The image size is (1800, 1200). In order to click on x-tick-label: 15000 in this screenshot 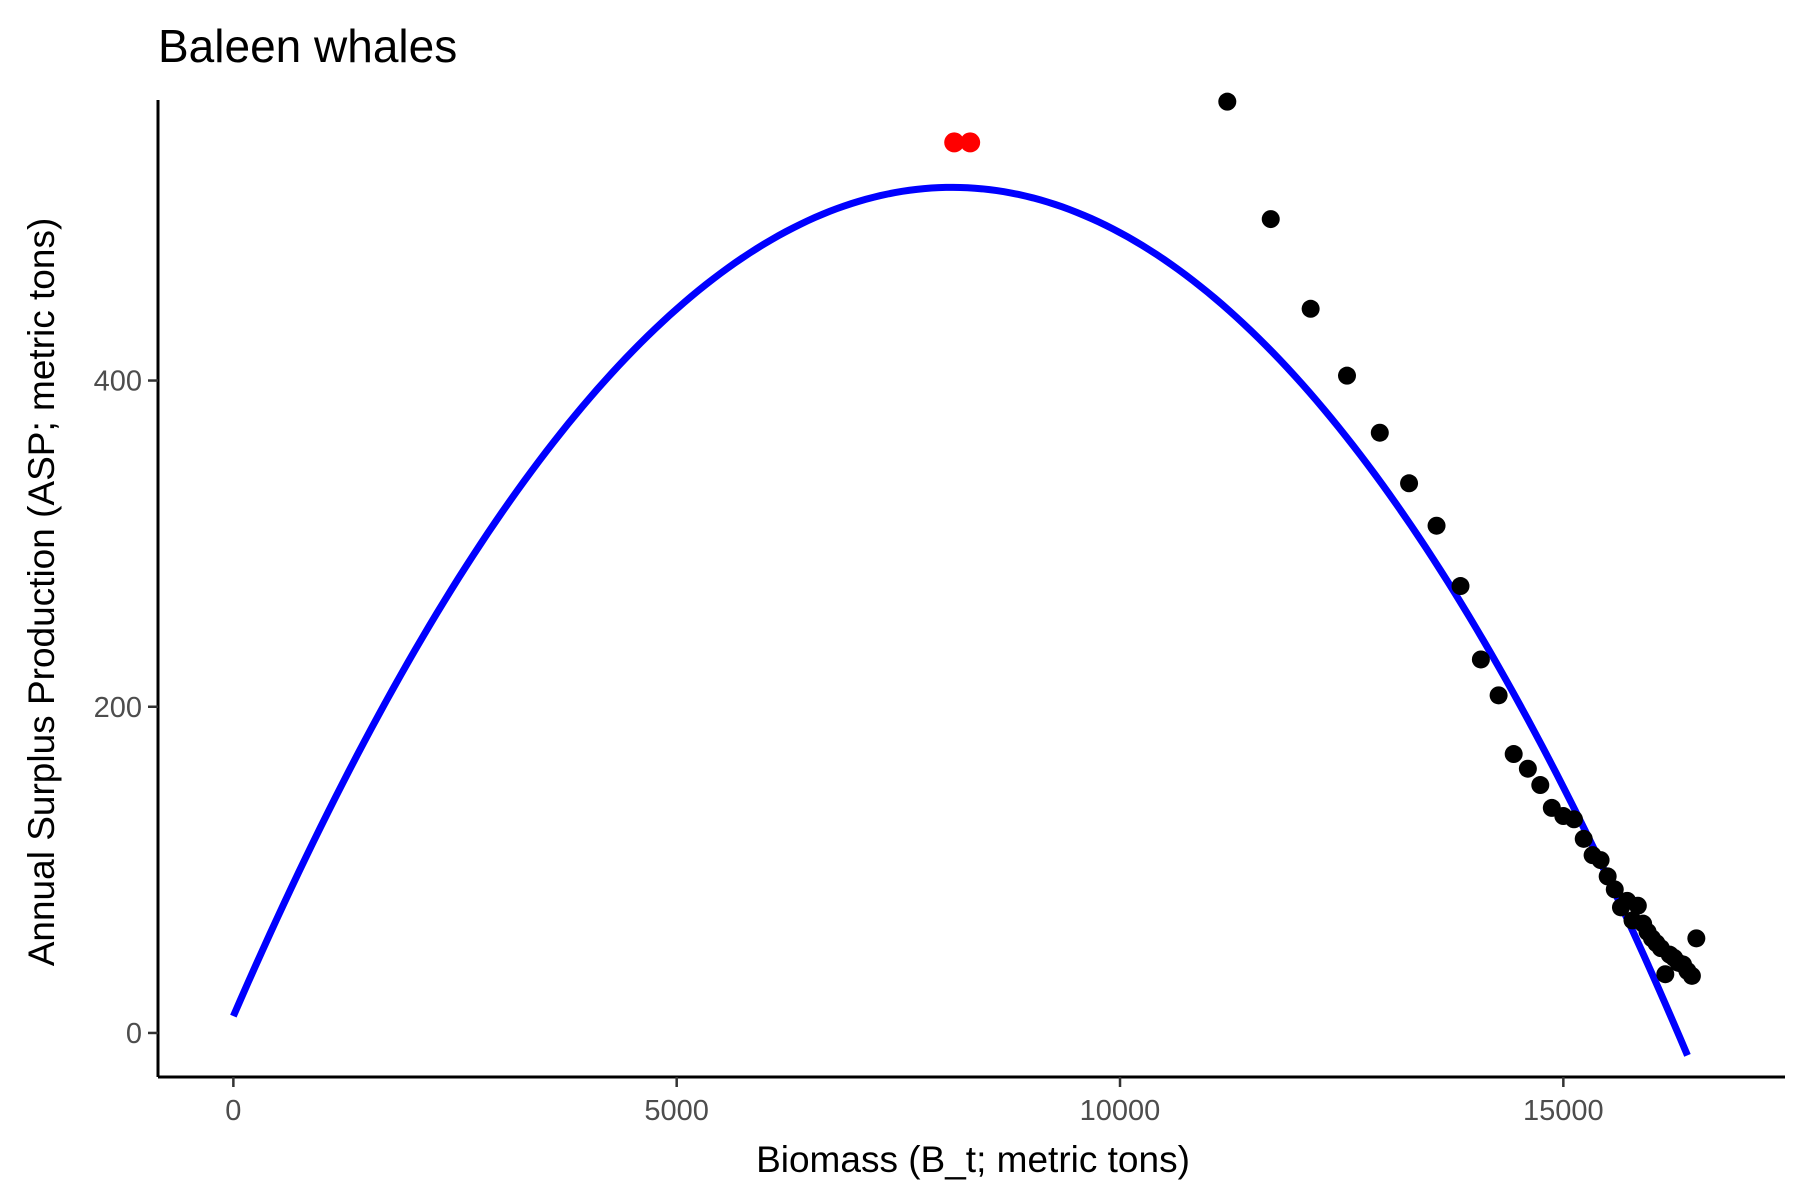, I will do `click(1563, 1111)`.